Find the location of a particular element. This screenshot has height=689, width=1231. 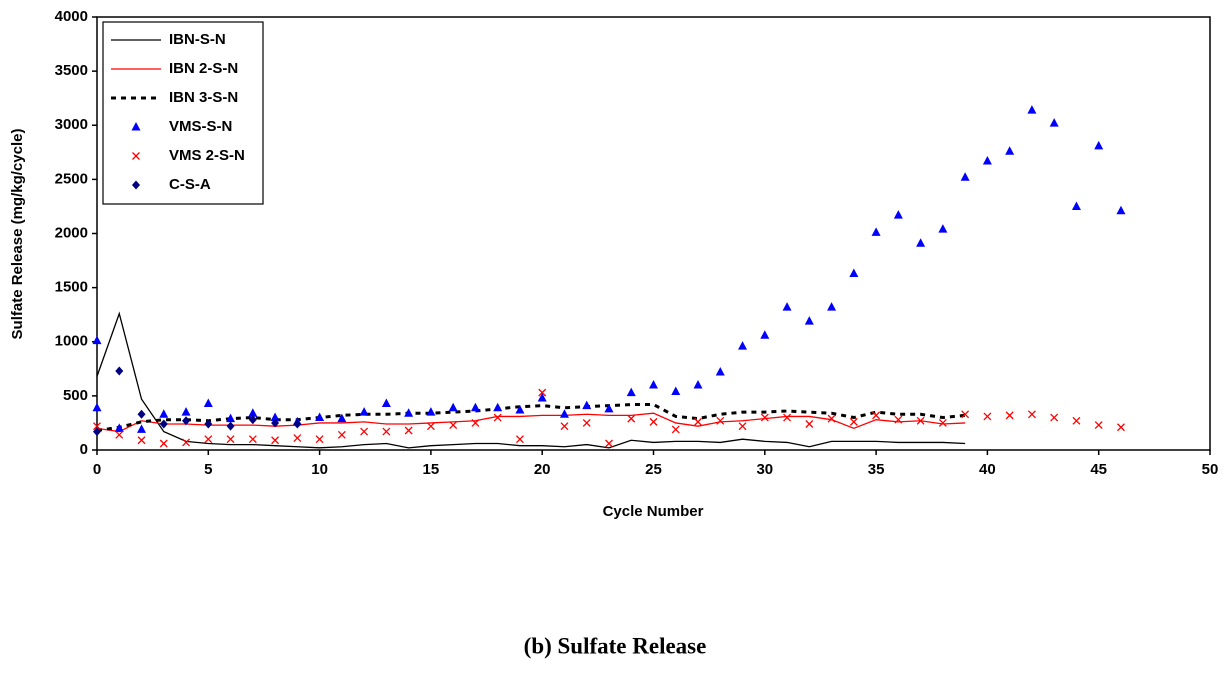

y-tick-label: 1500 is located at coordinates (71, 287).